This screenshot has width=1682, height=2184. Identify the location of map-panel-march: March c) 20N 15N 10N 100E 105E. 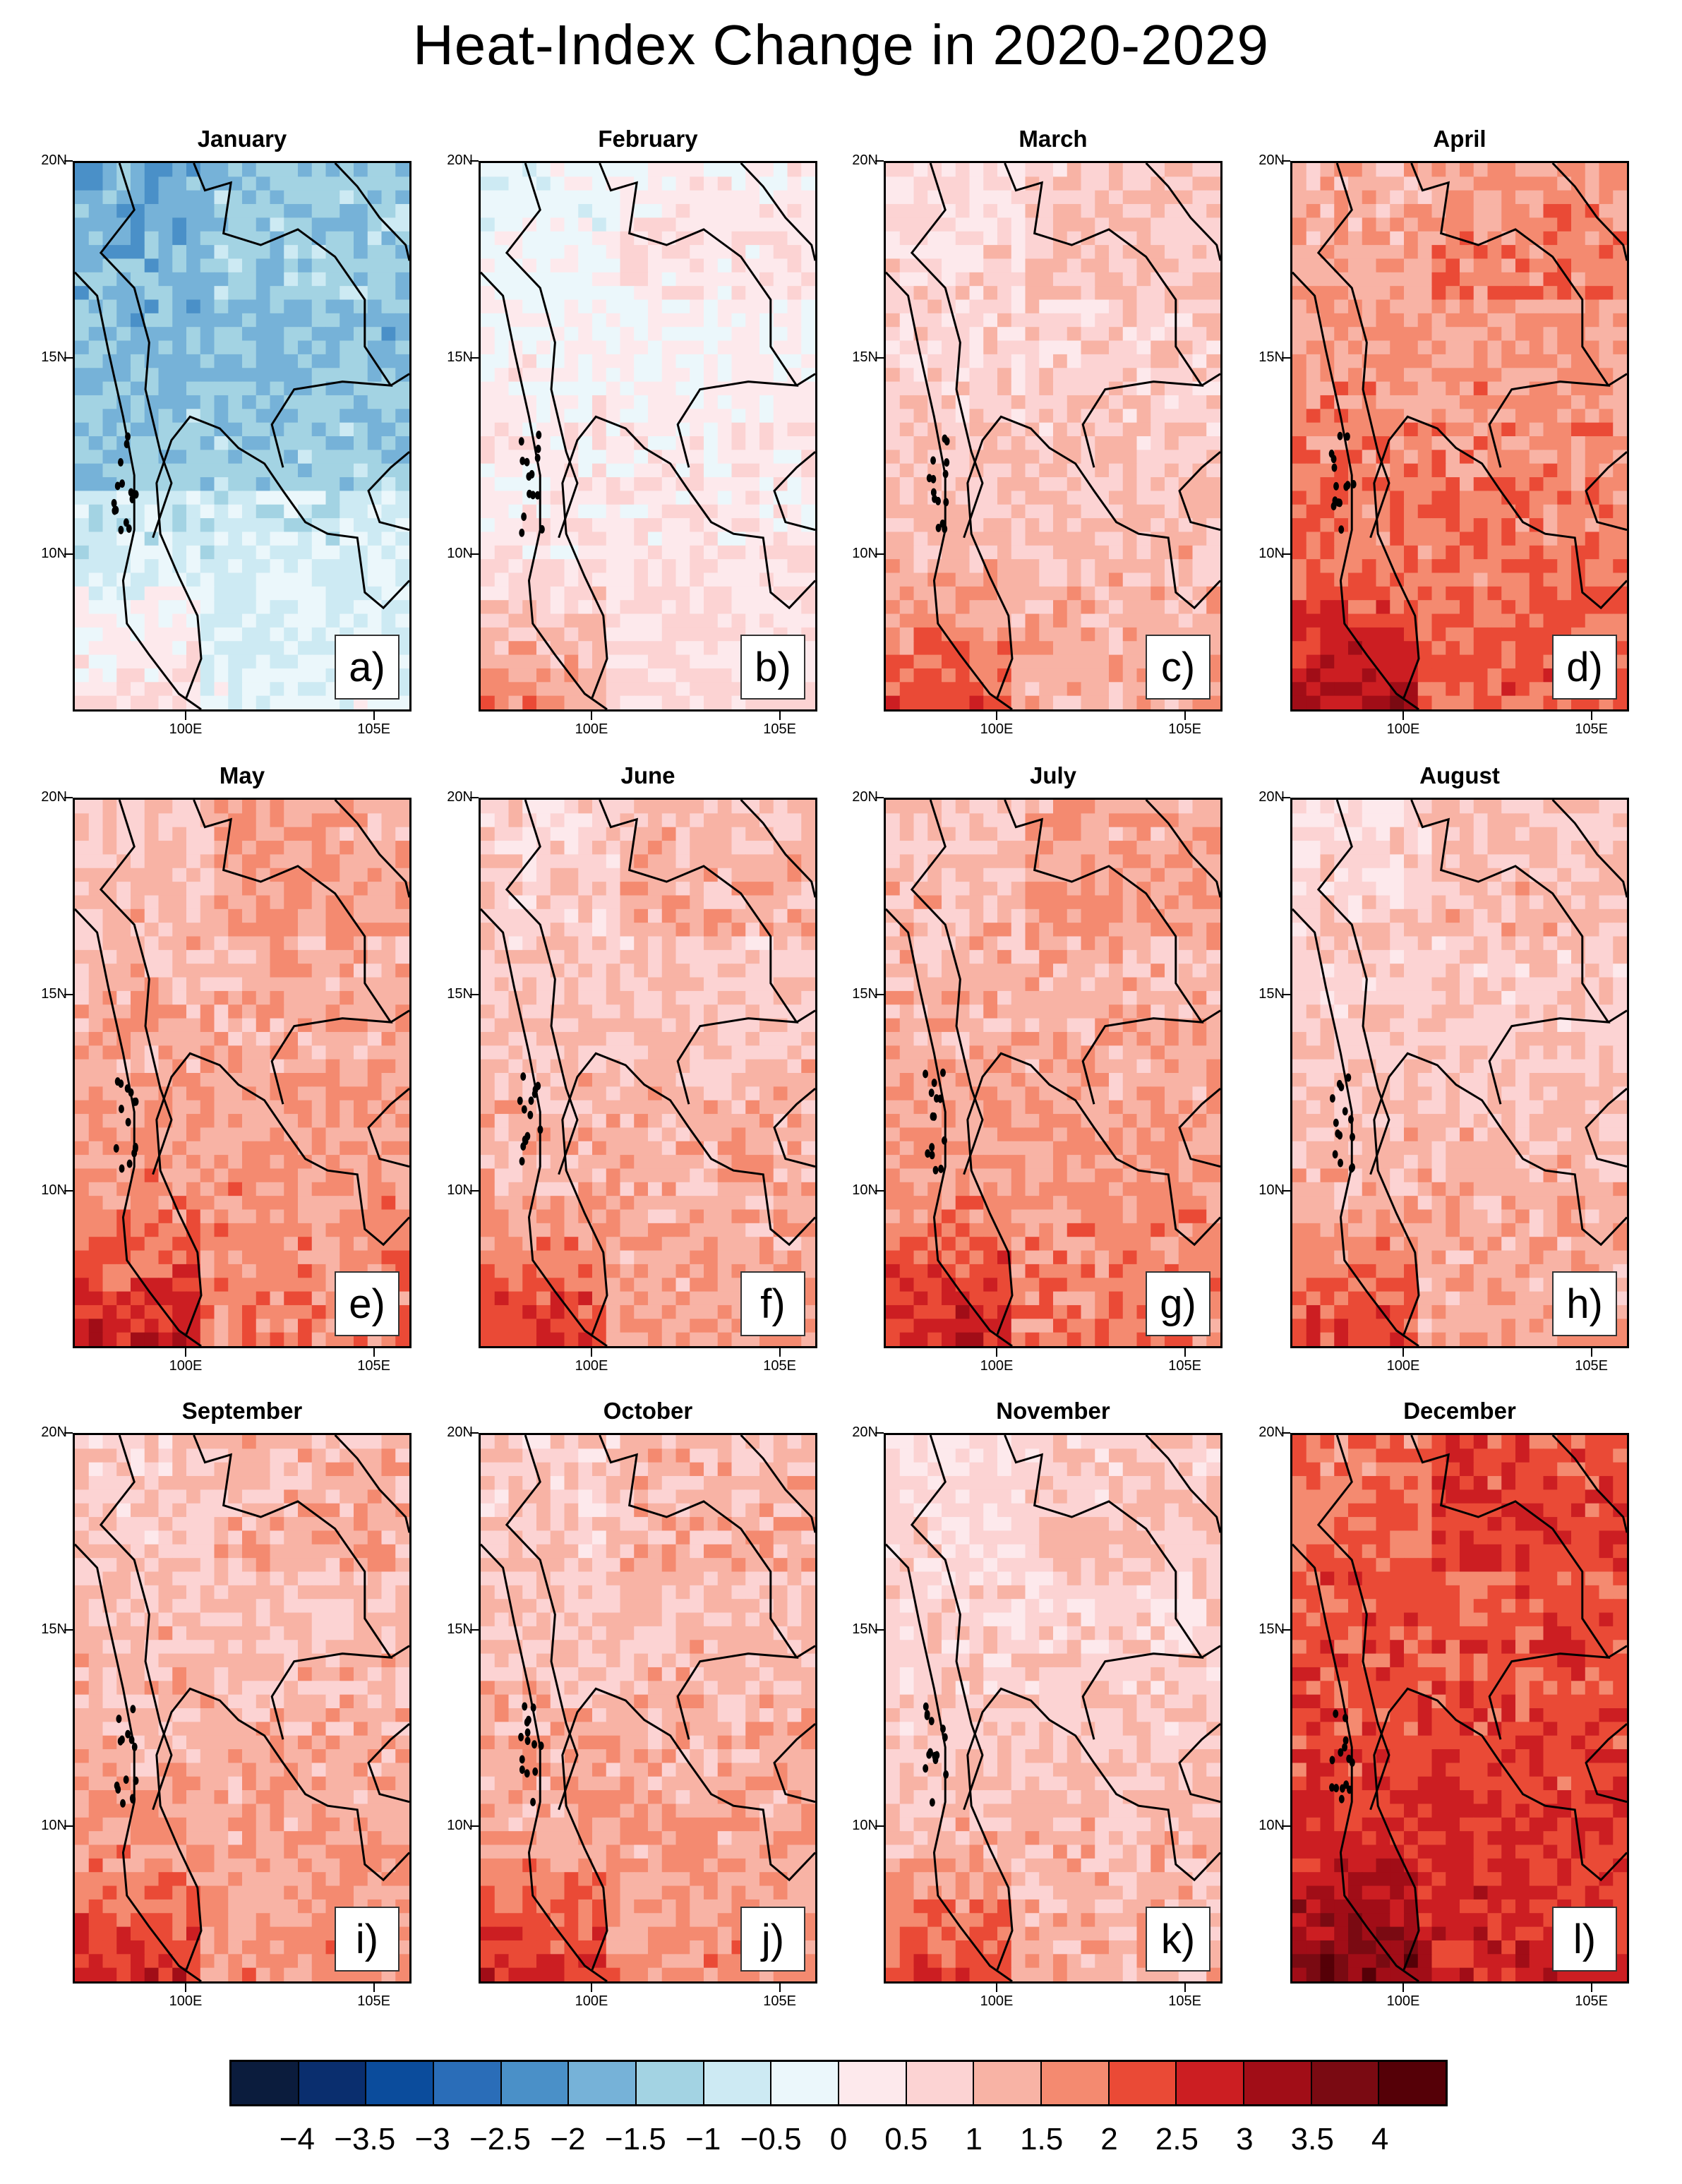
(1037, 432).